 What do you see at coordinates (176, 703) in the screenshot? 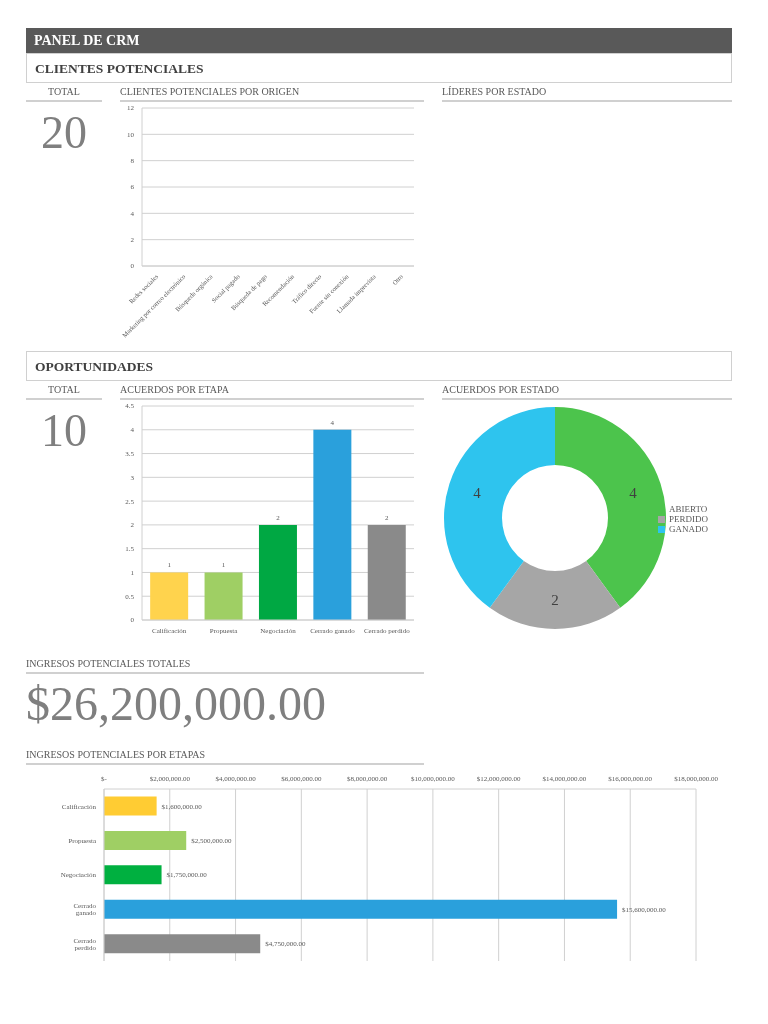
I see `text: $26,200,000.00` at bounding box center [176, 703].